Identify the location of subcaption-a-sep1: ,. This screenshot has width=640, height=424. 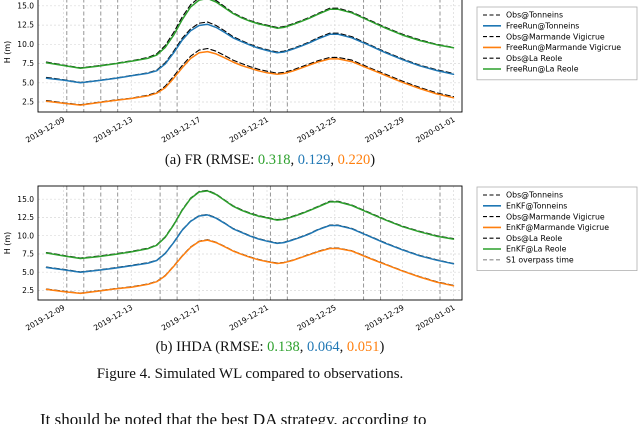
(294, 160).